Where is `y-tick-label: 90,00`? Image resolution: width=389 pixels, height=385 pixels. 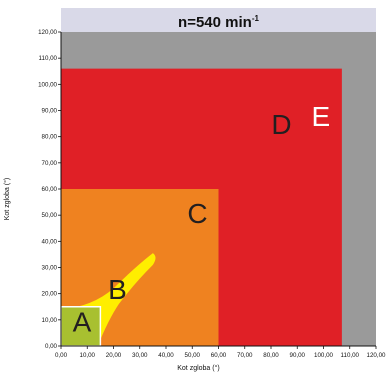
y-tick-label: 90,00 is located at coordinates (50, 111).